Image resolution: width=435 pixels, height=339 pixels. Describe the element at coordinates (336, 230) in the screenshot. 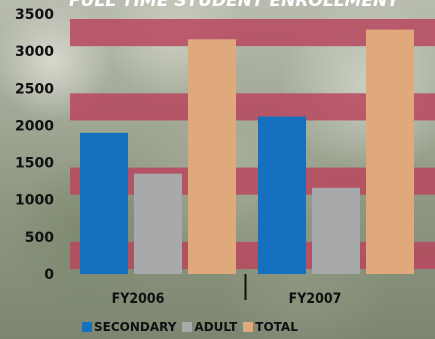

I see `bar-adult-fy2007` at that location.